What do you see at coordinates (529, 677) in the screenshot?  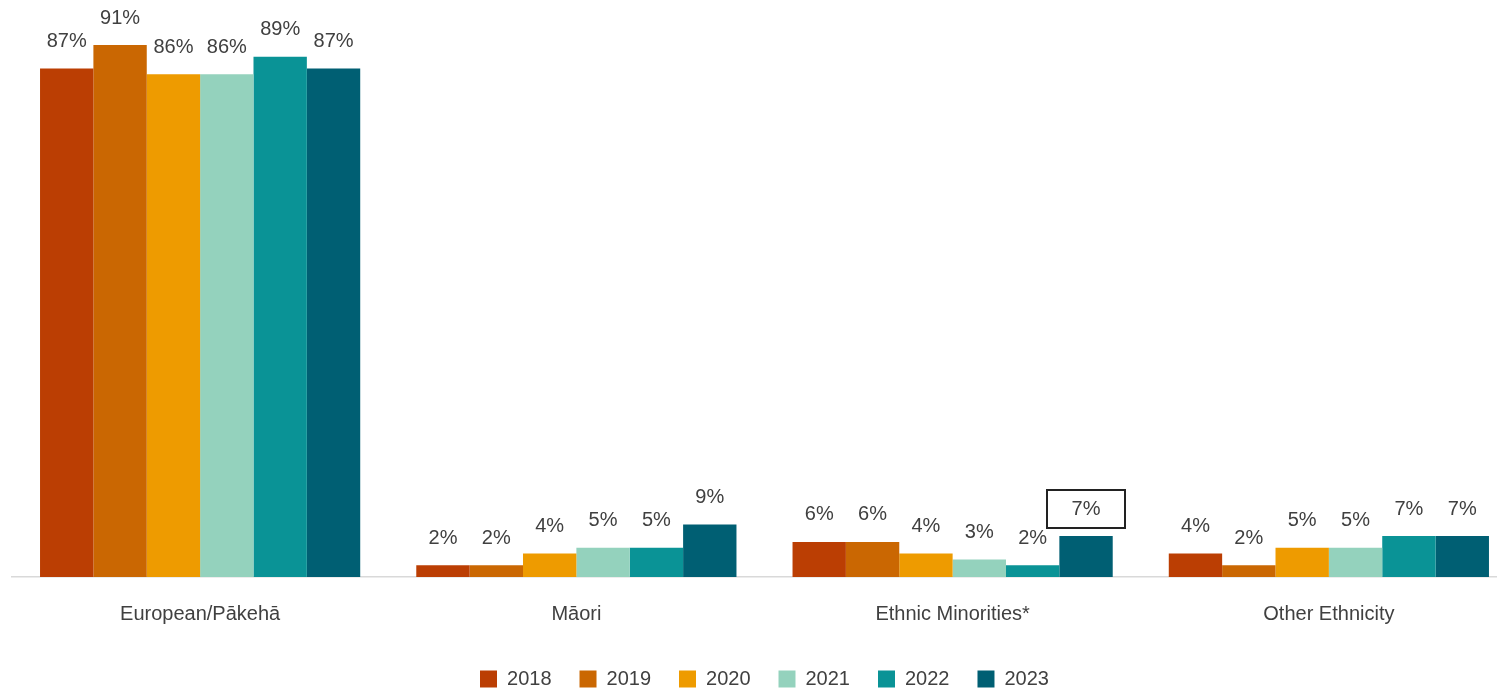 I see `legend-label: 2018` at bounding box center [529, 677].